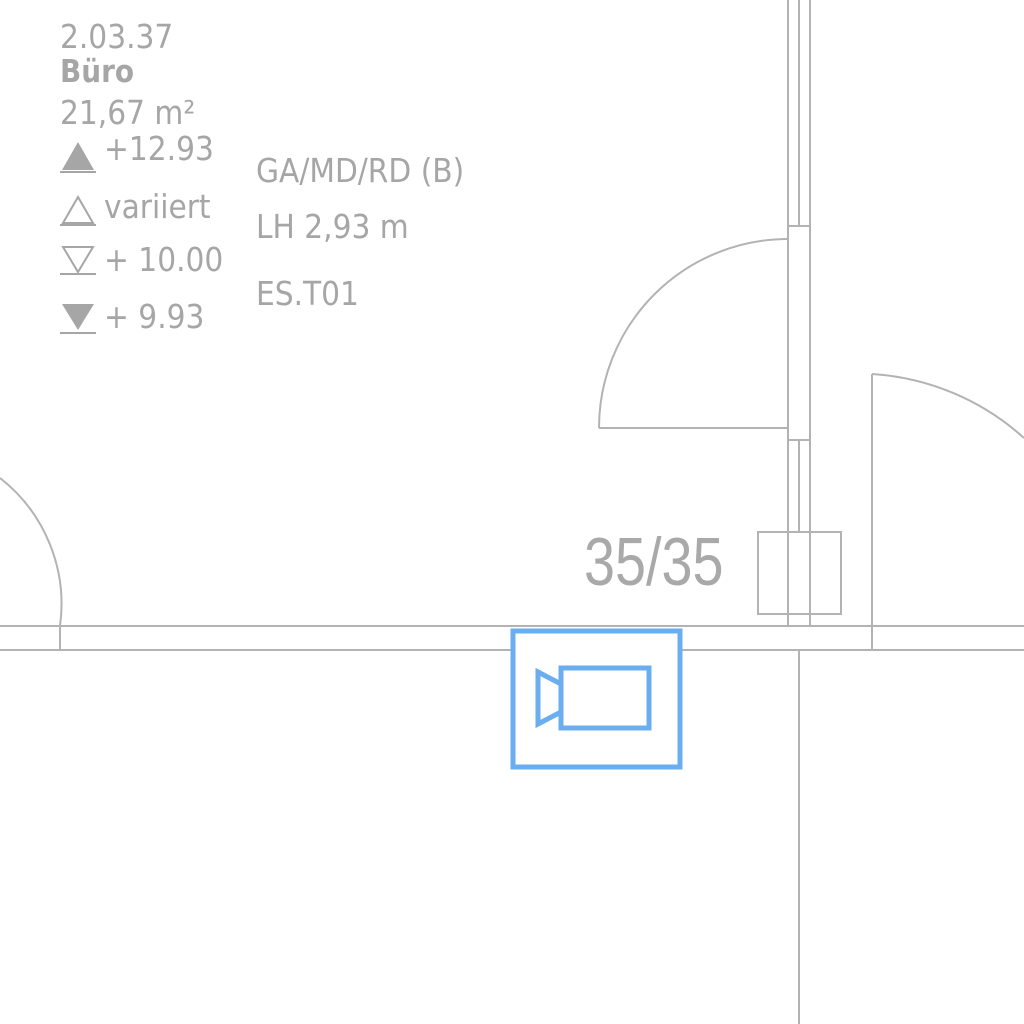 The height and width of the screenshot is (1024, 1024). I want to click on filled-up-triangle-icon, so click(78, 157).